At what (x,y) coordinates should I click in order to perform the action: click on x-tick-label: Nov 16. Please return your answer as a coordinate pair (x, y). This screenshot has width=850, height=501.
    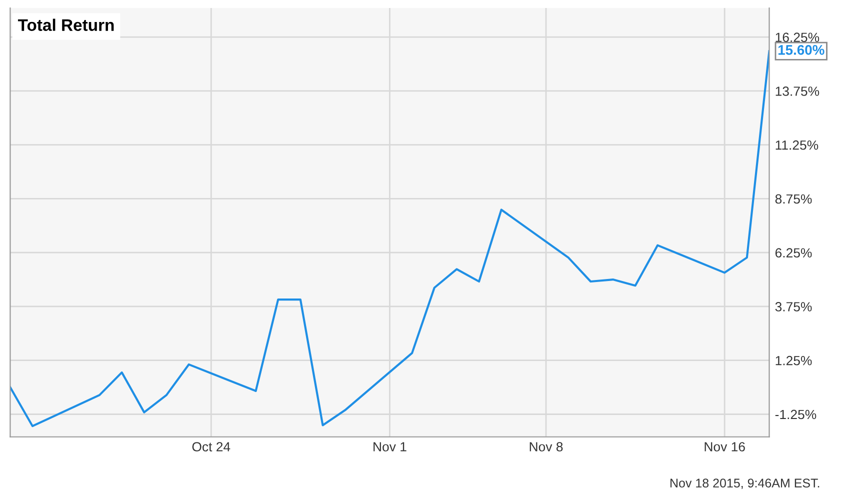
    Looking at the image, I should click on (724, 447).